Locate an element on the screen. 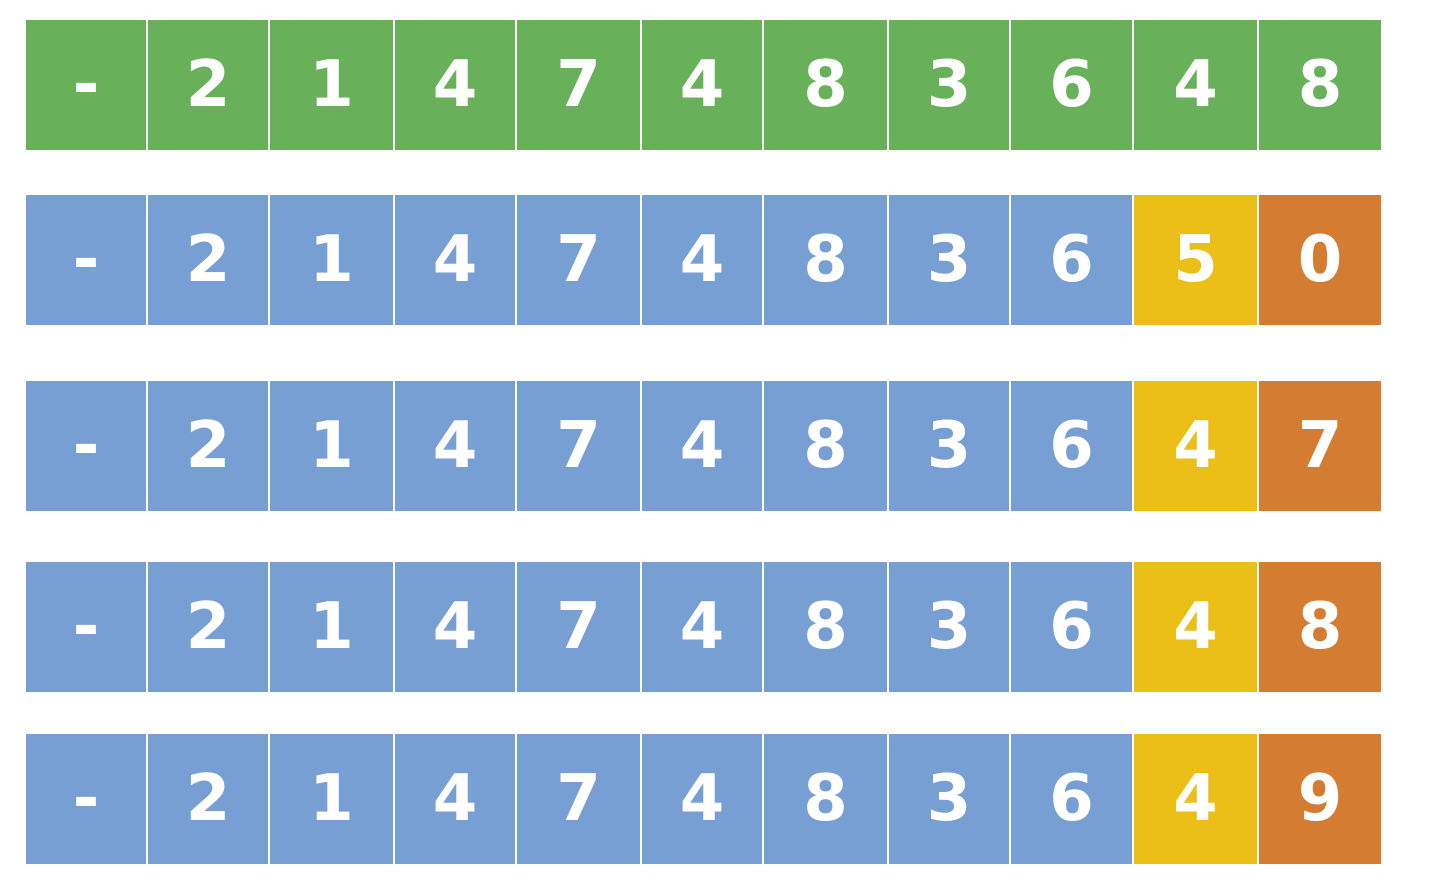  digit-cell: 9 is located at coordinates (1320, 799).